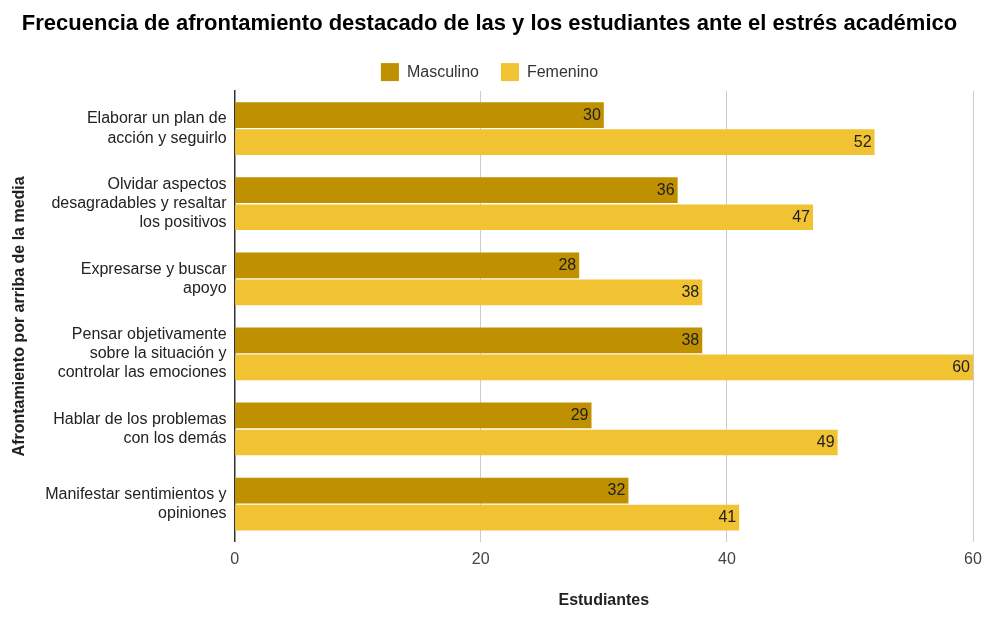 The height and width of the screenshot is (620, 1003). What do you see at coordinates (139, 202) in the screenshot?
I see `y-tick-label: Olvidar aspectos desagradables y resaltar los positivos` at bounding box center [139, 202].